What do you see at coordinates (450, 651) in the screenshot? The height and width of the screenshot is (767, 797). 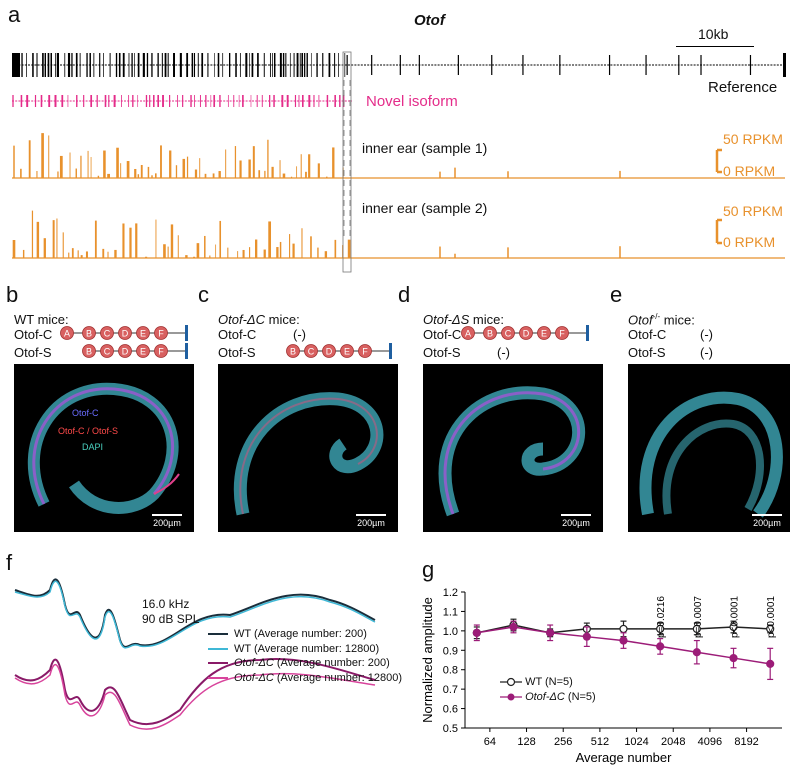 I see `ytick-label: 0.9` at bounding box center [450, 651].